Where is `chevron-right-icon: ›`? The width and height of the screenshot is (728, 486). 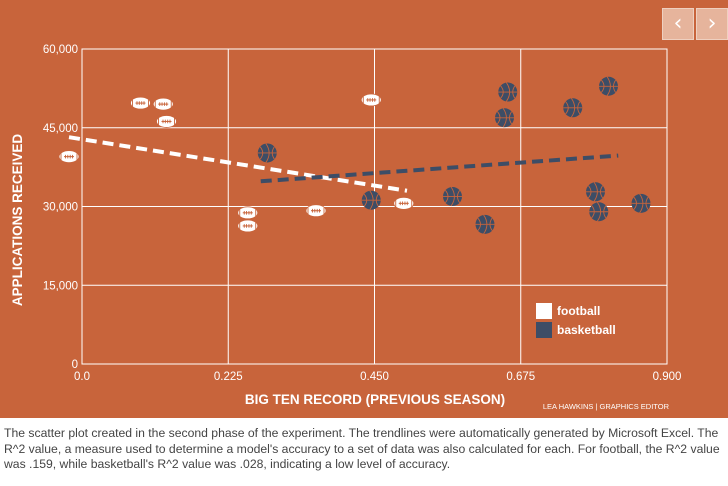
chevron-right-icon: › is located at coordinates (712, 24).